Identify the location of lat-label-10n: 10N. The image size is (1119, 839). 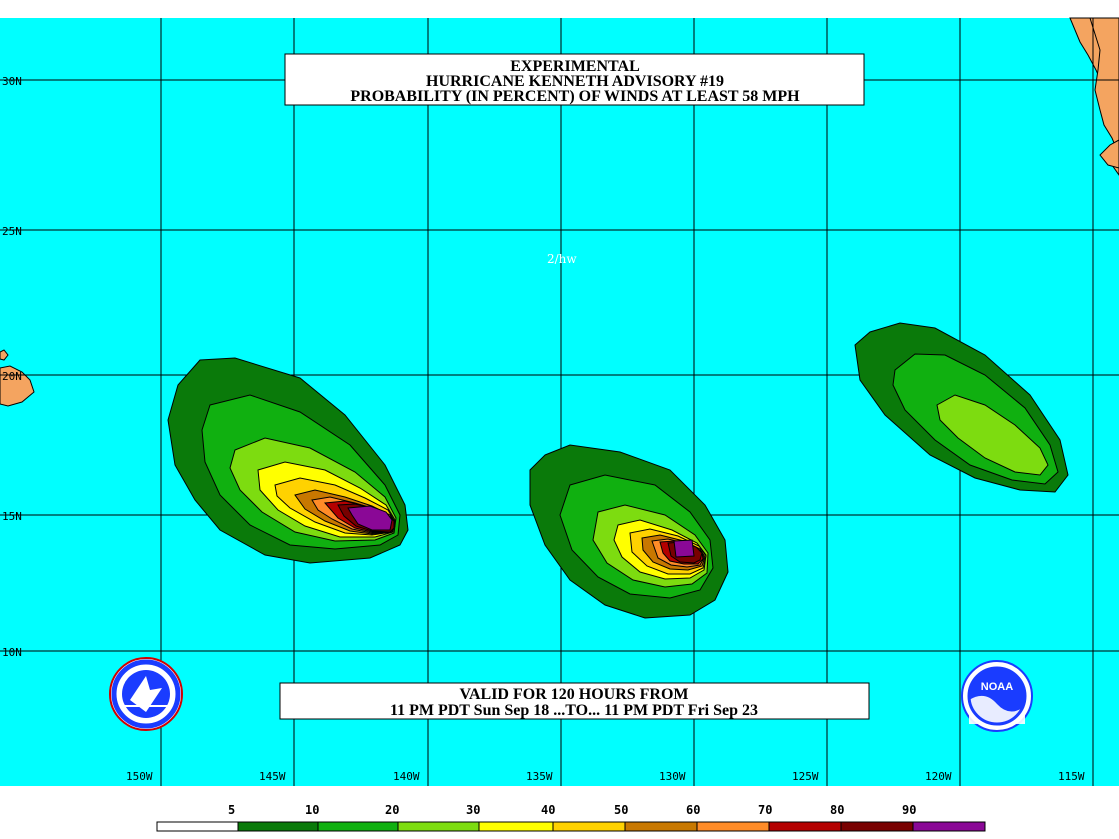
(12, 652).